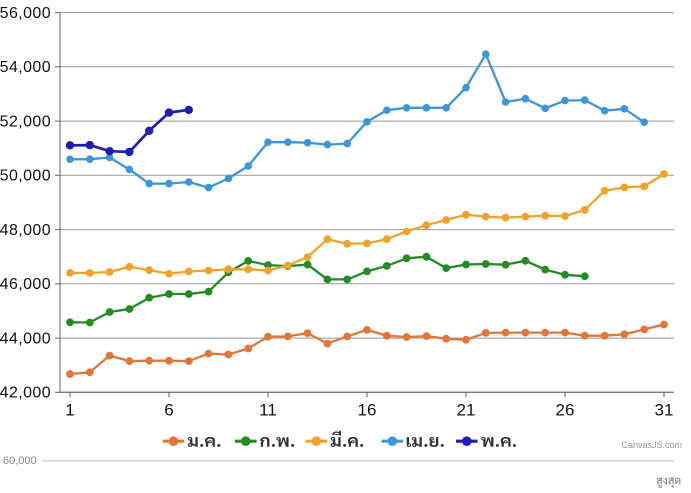  I want to click on svg-text: CanvasJS.com, so click(651, 445).